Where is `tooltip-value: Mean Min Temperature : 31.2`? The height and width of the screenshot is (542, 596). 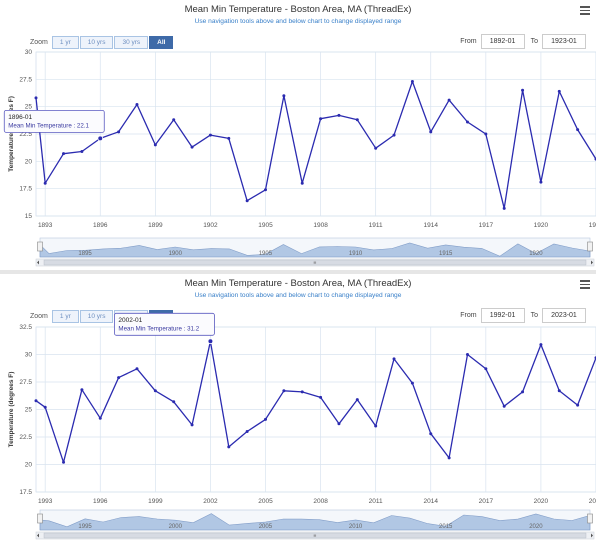 tooltip-value: Mean Min Temperature : 31.2 is located at coordinates (158, 328).